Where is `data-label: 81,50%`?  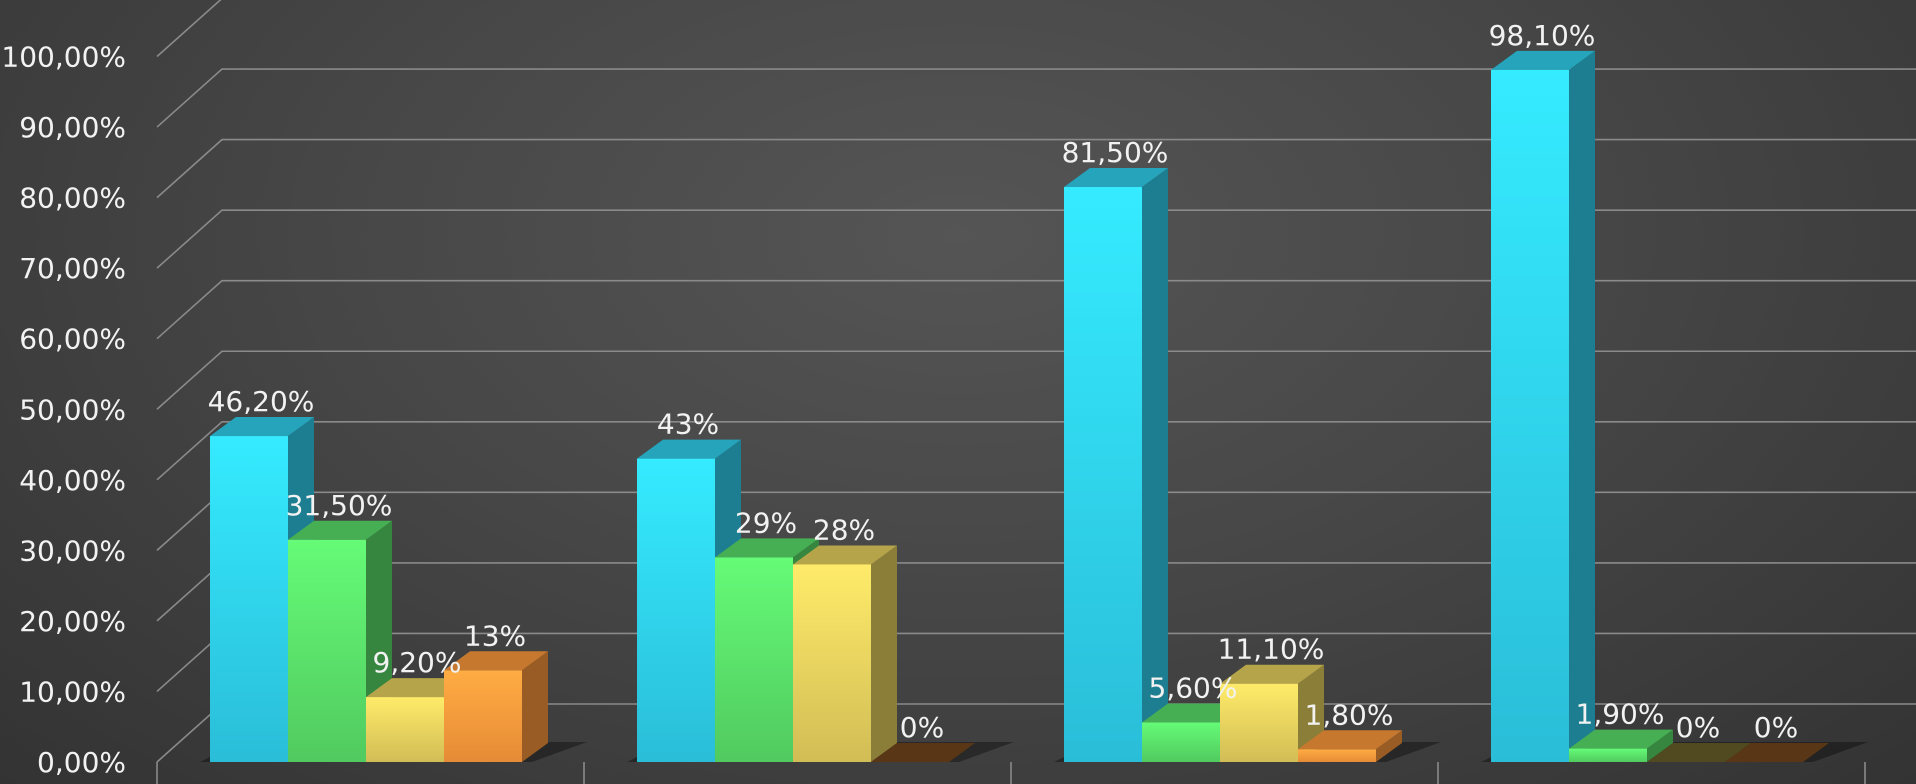
data-label: 81,50% is located at coordinates (1115, 152).